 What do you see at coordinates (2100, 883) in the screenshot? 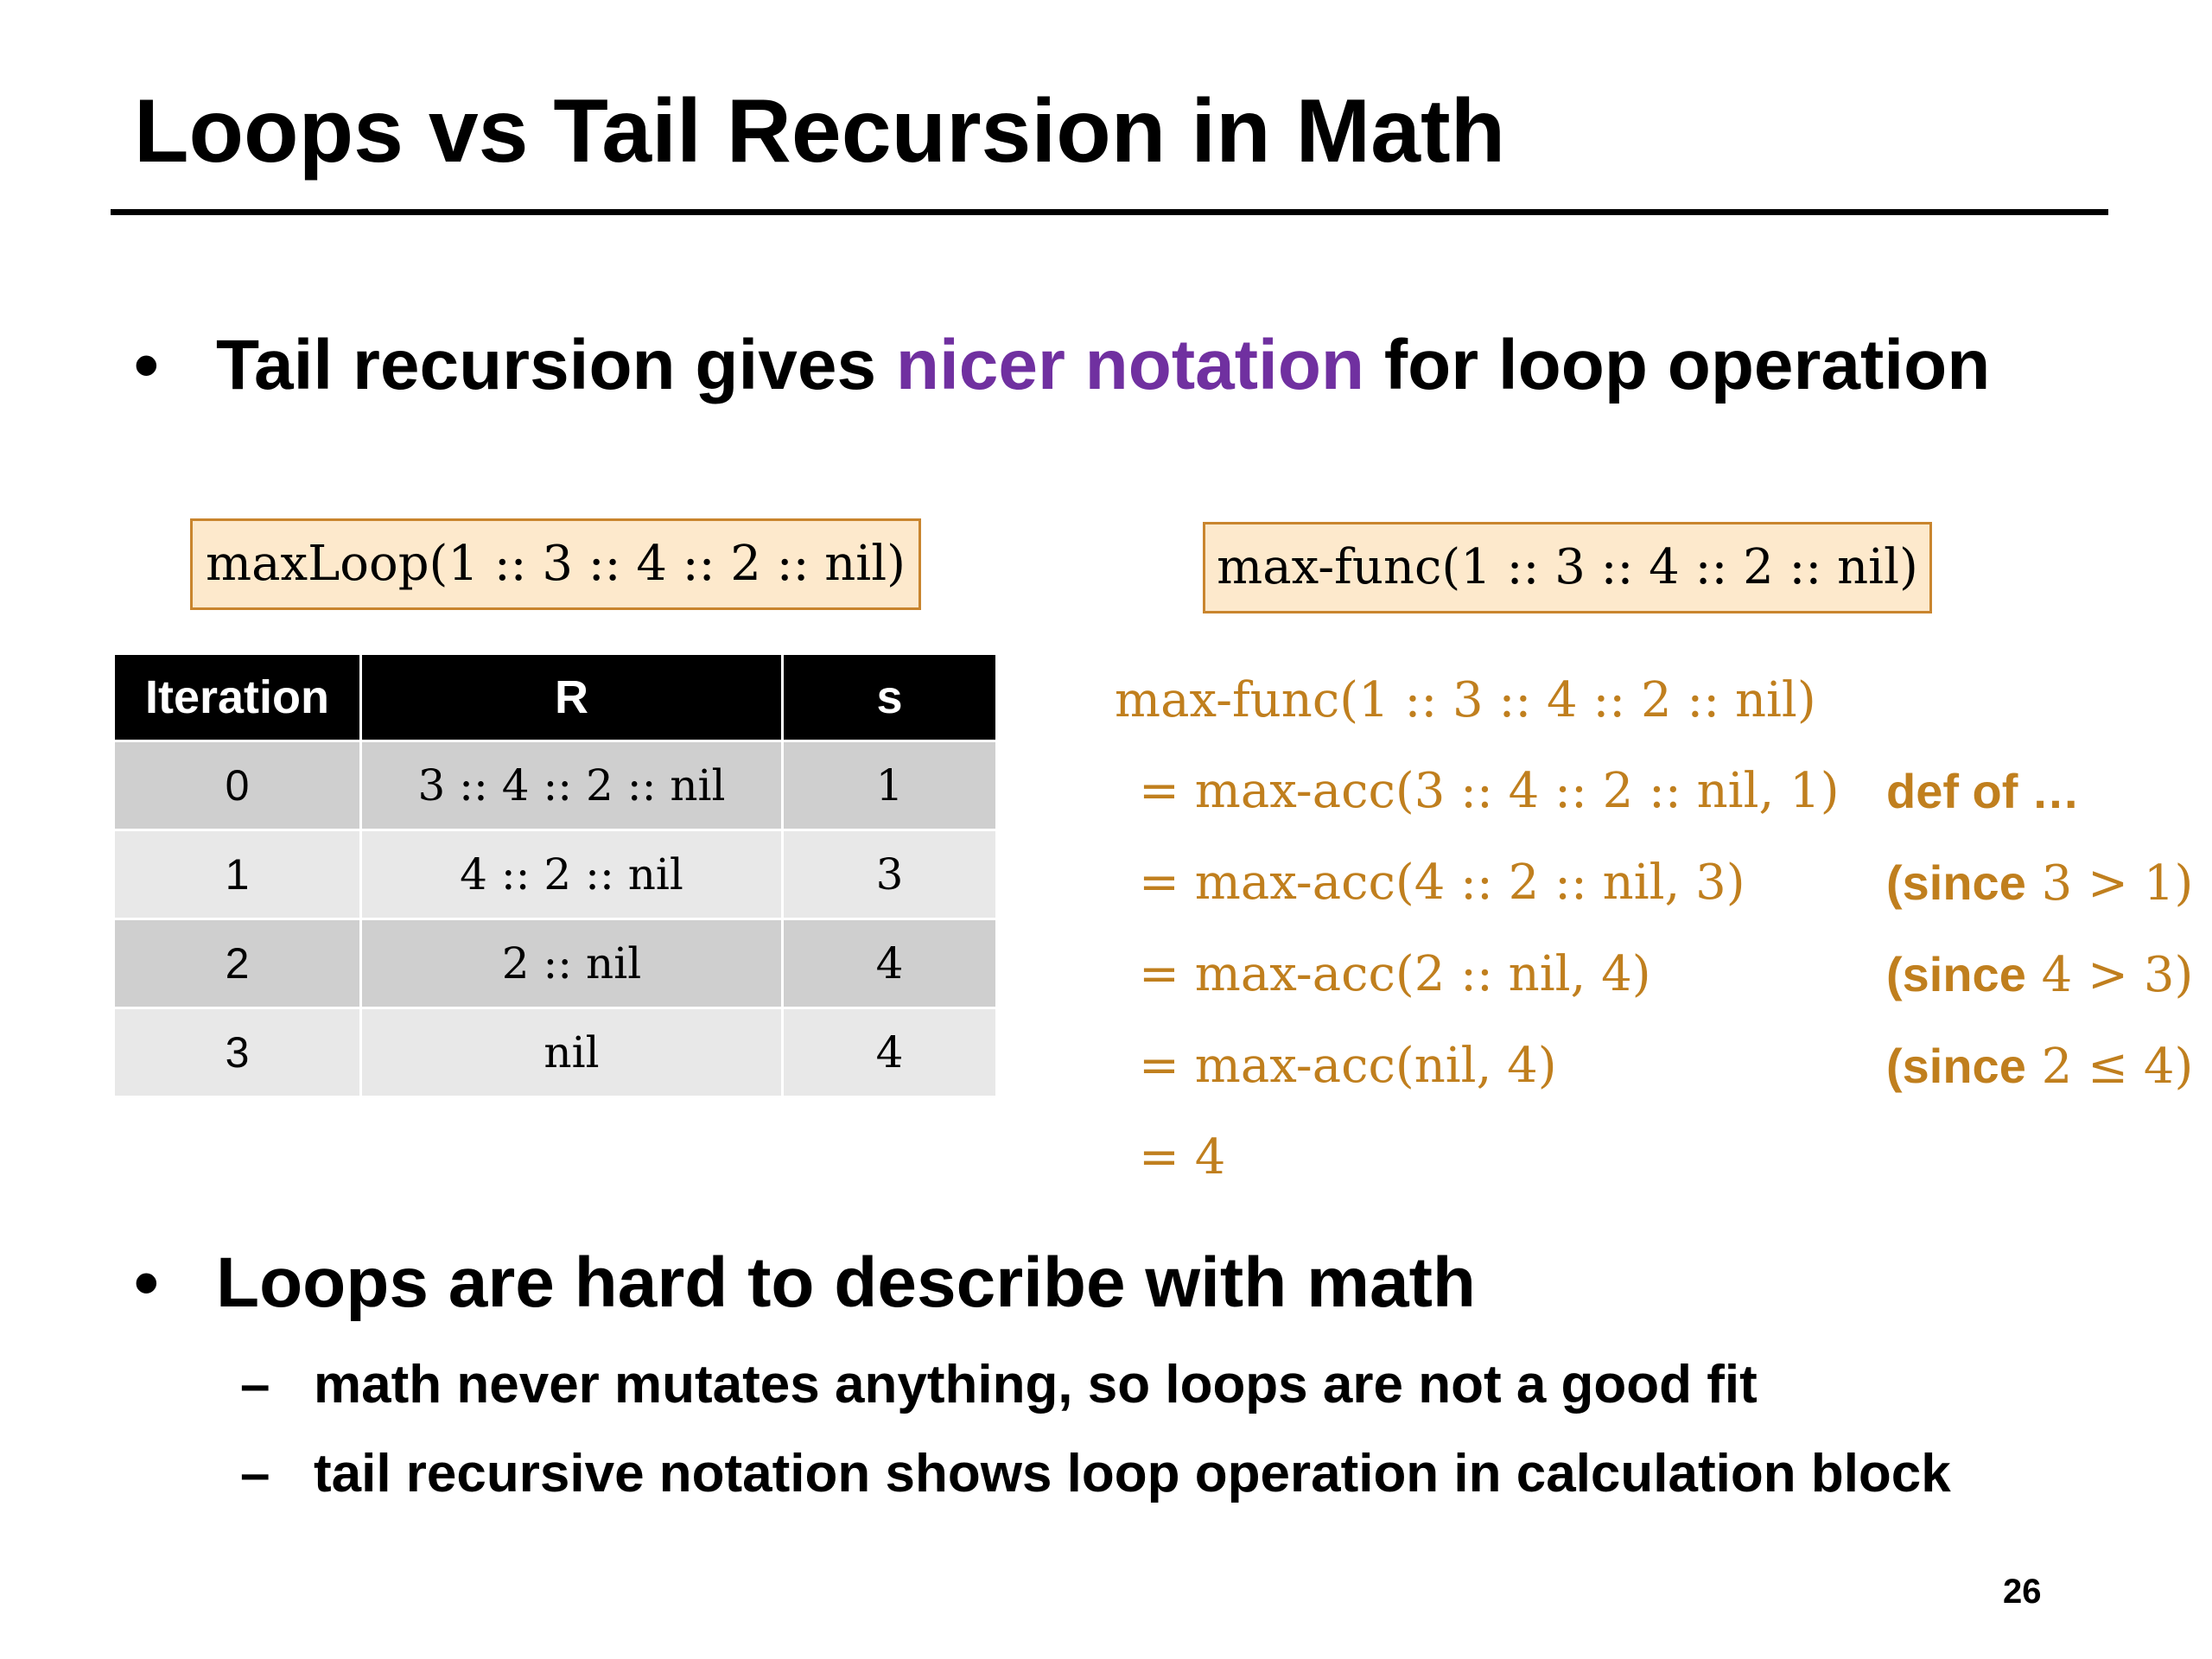
I see `note-math: 3 > 1` at bounding box center [2100, 883].